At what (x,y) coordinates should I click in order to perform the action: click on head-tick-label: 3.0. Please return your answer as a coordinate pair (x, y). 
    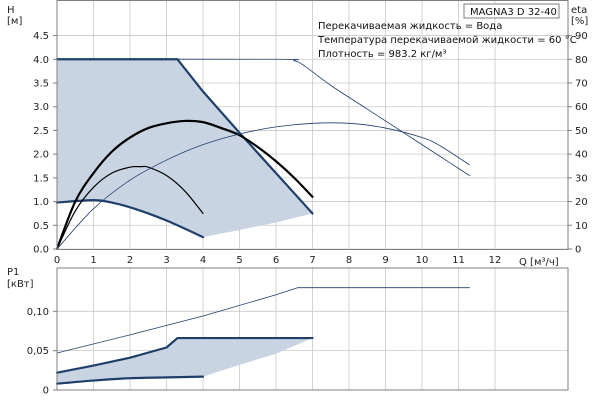
    Looking at the image, I should click on (41, 107).